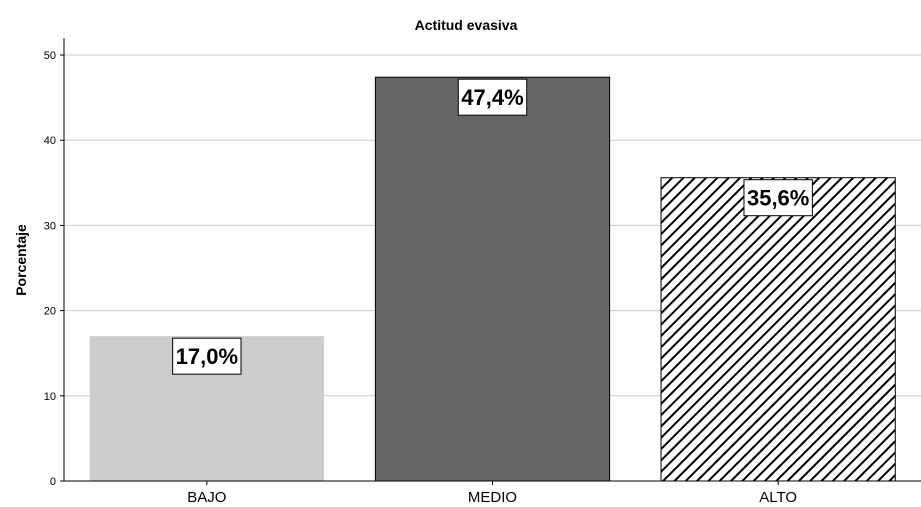  Describe the element at coordinates (50, 312) in the screenshot. I see `y-tick-label: 20` at that location.